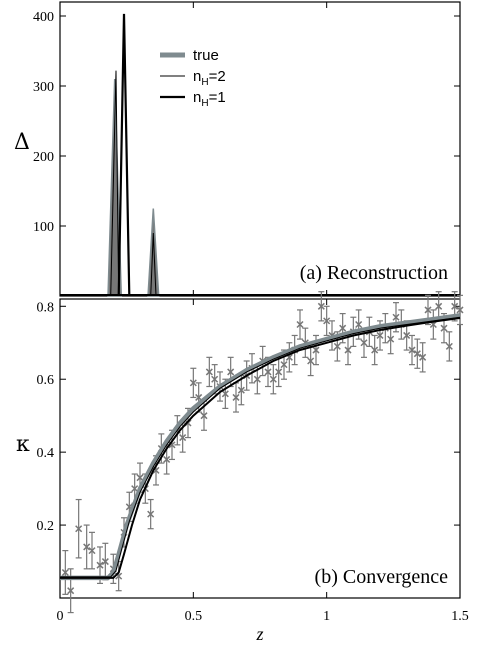  I want to click on y-tick-label: 0.6, so click(46, 380).